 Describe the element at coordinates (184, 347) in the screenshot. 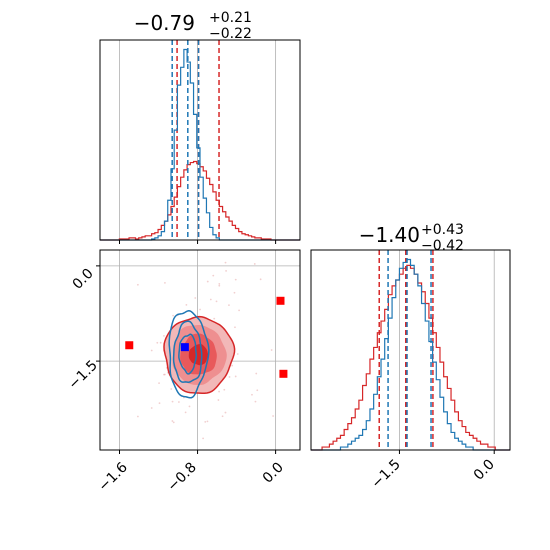

I see `blue-square-marker` at that location.